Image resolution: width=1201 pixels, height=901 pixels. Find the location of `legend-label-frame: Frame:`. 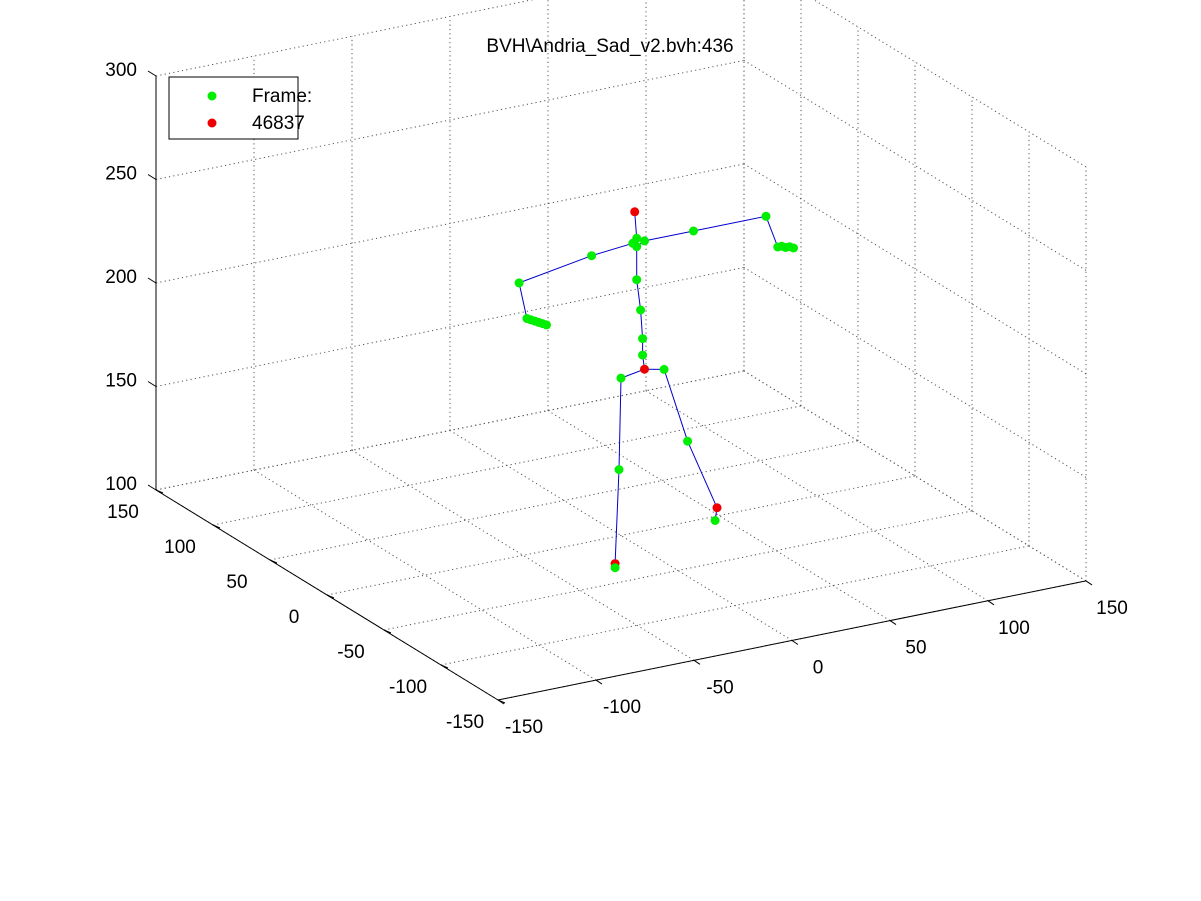

legend-label-frame: Frame: is located at coordinates (282, 96).